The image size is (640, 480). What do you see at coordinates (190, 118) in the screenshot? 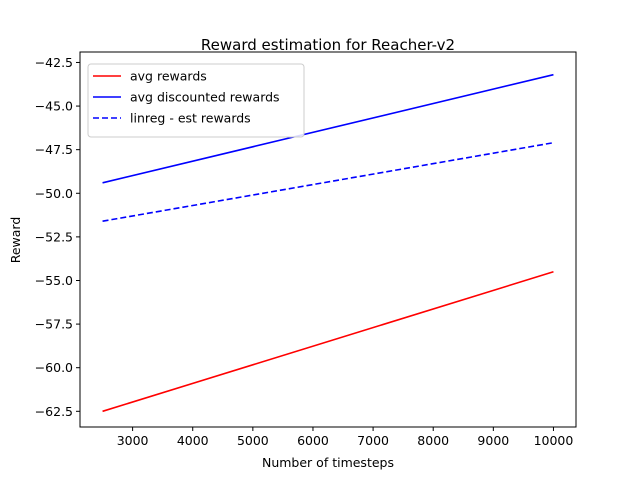
I see `legend-label: linreg - est rewards` at bounding box center [190, 118].